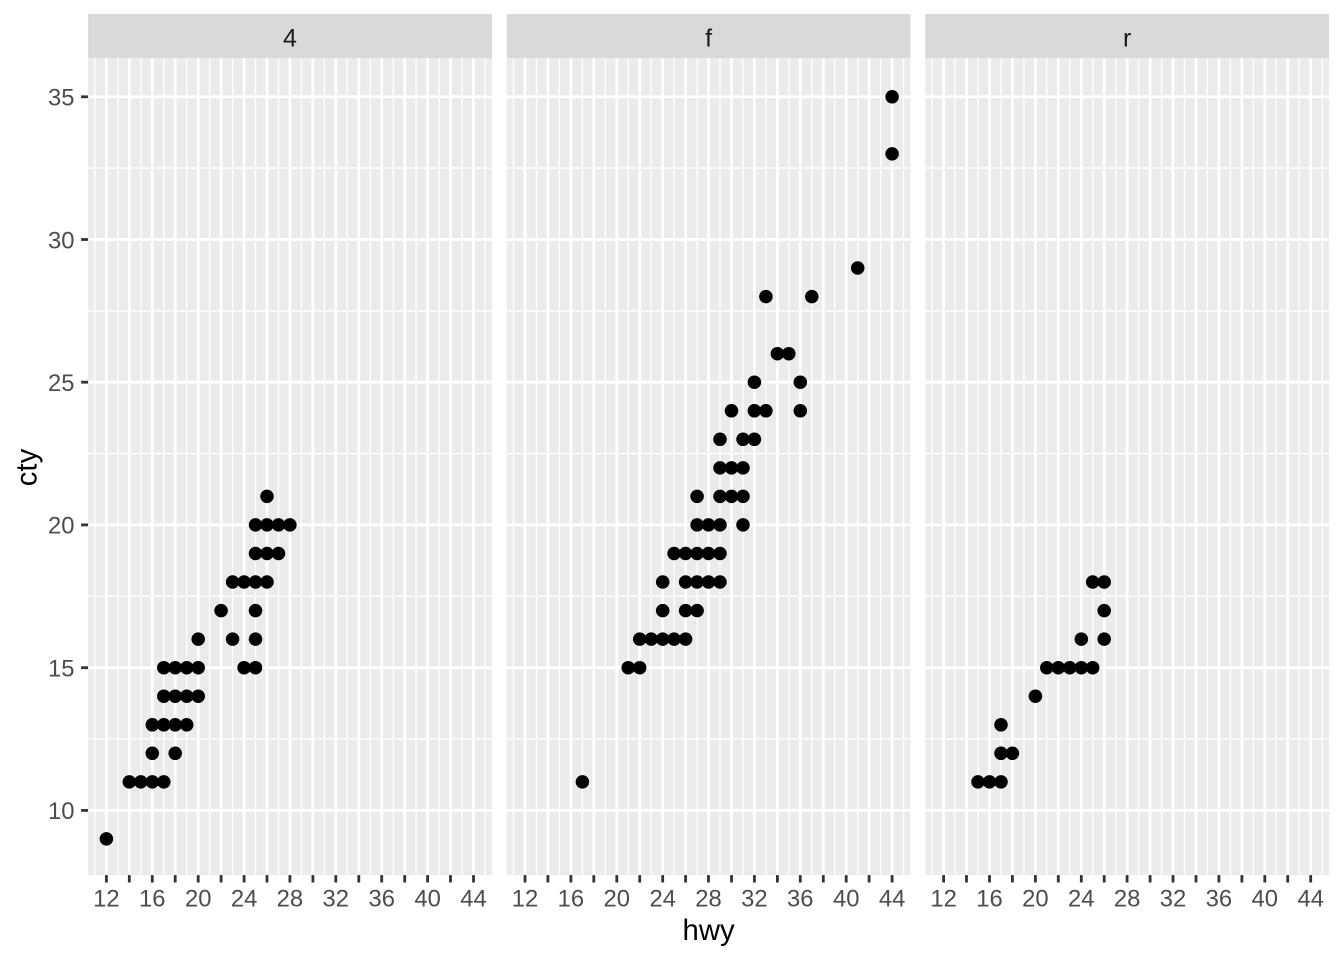  What do you see at coordinates (27, 467) in the screenshot?
I see `svg-text: cty` at bounding box center [27, 467].